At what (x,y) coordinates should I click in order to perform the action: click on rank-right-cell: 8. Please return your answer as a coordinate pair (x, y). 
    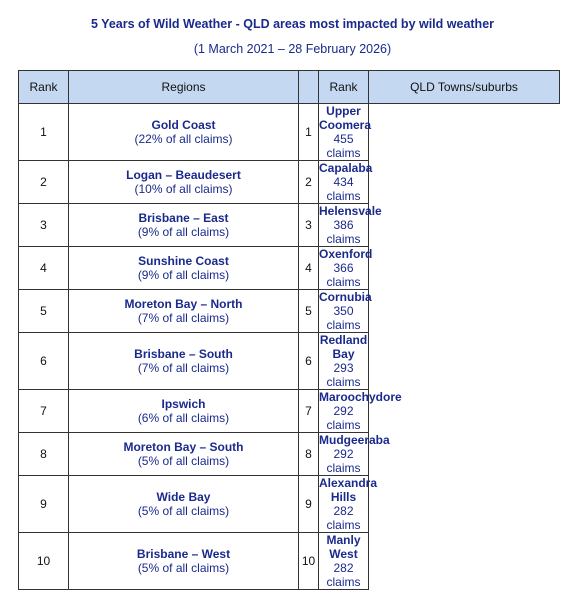
    Looking at the image, I should click on (308, 454).